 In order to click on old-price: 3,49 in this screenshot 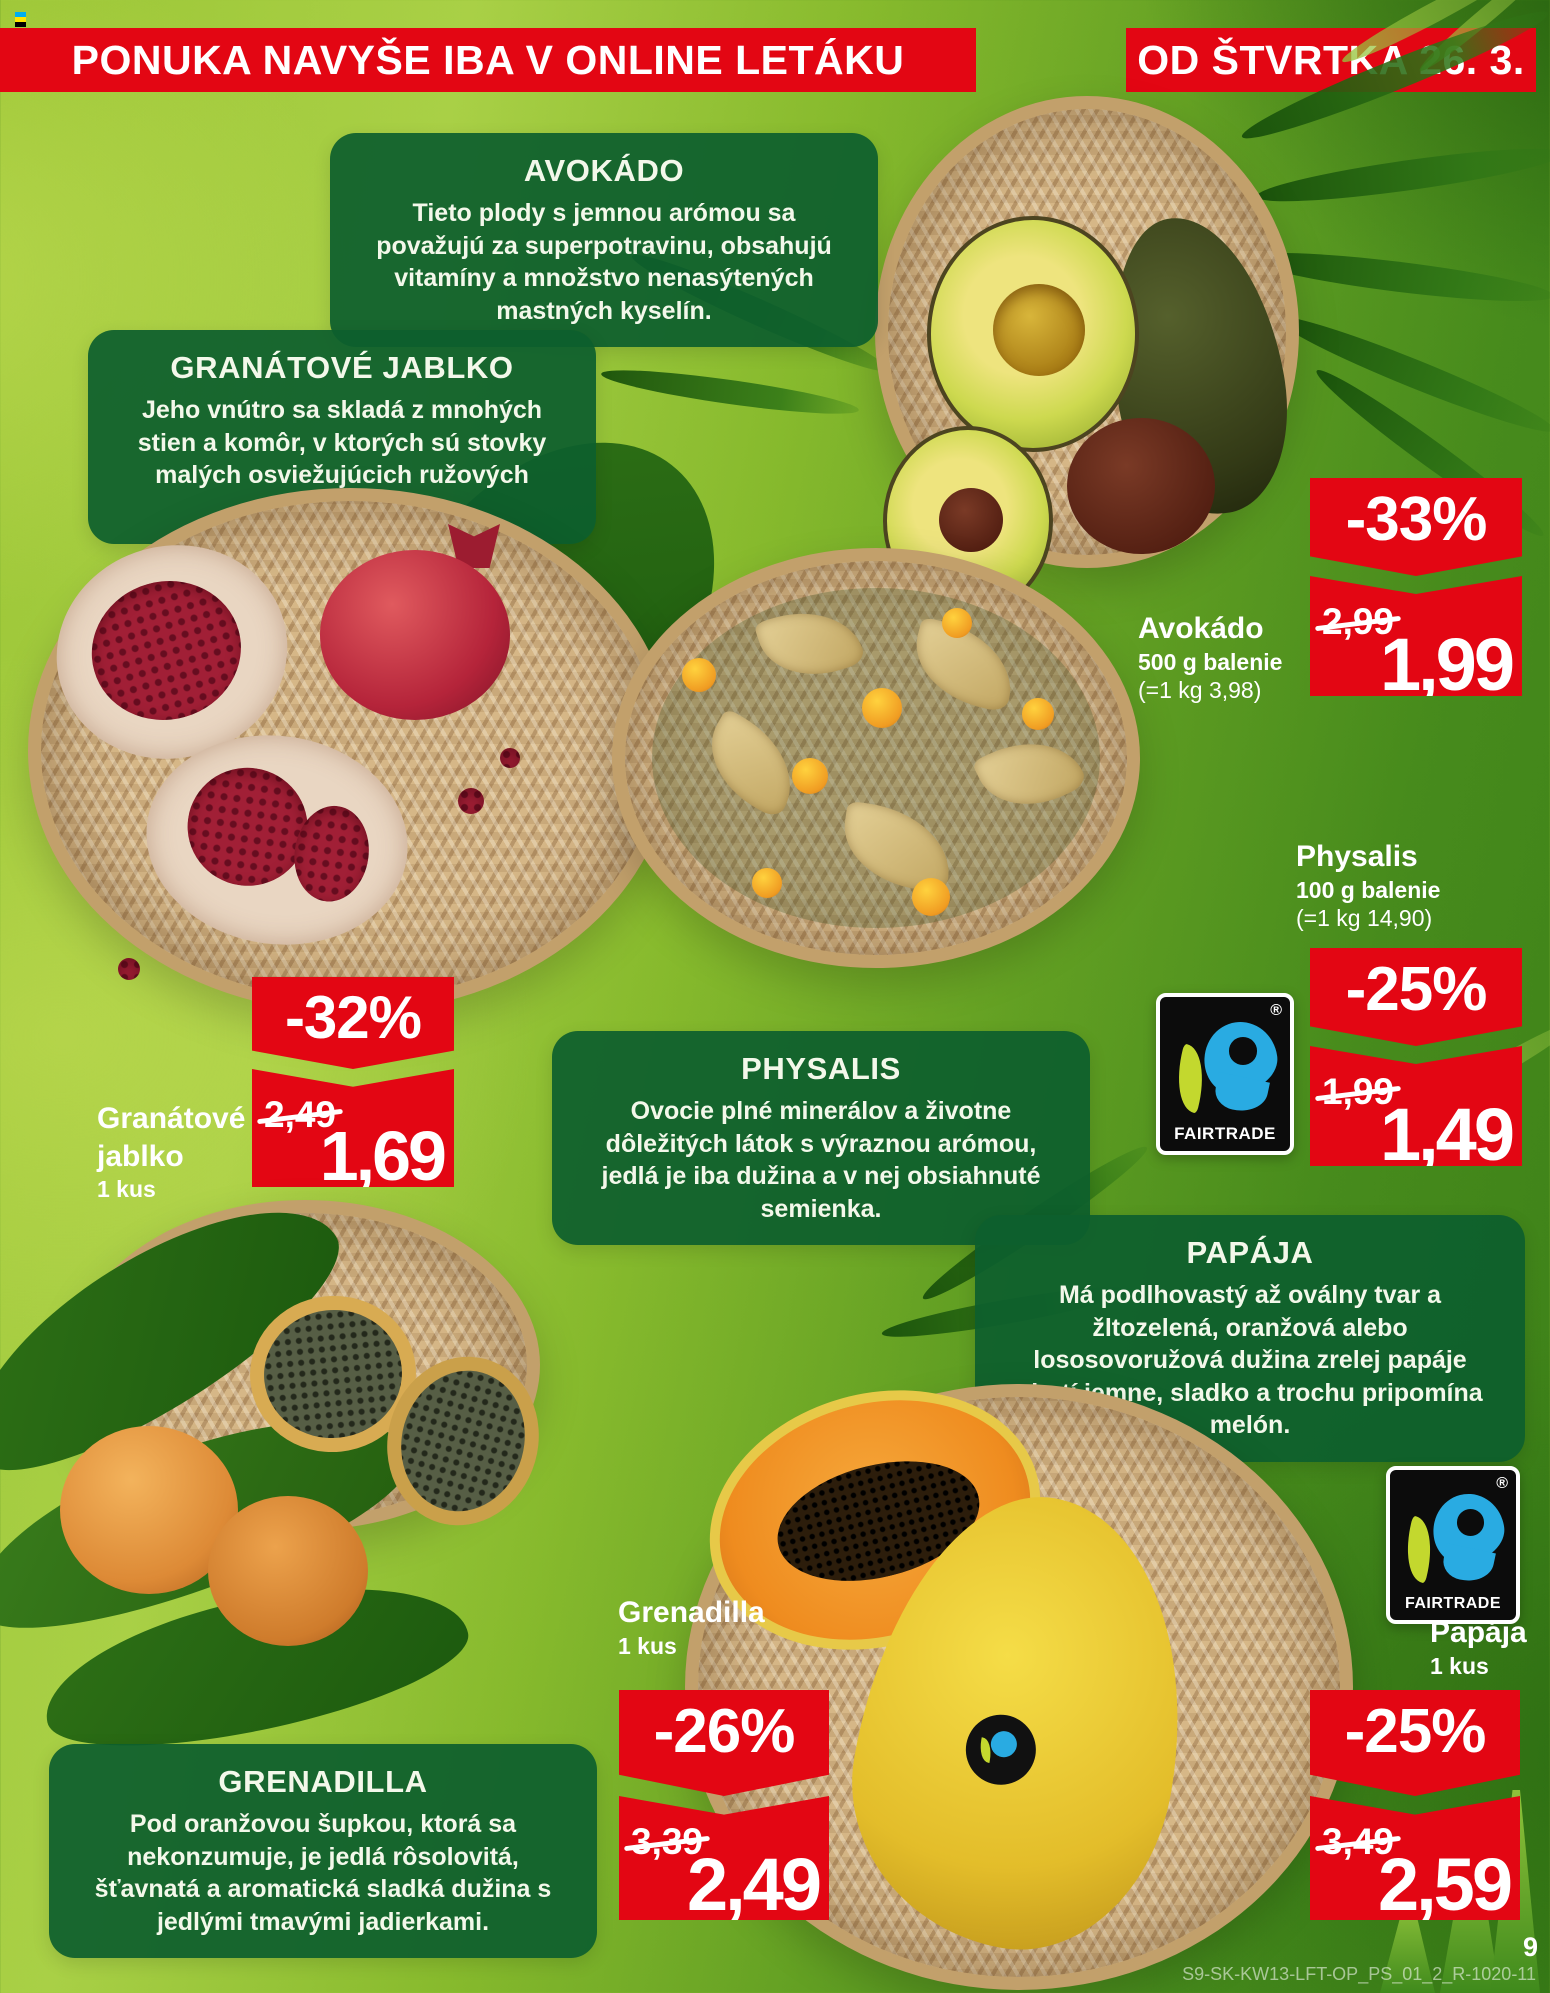, I will do `click(1358, 1841)`.